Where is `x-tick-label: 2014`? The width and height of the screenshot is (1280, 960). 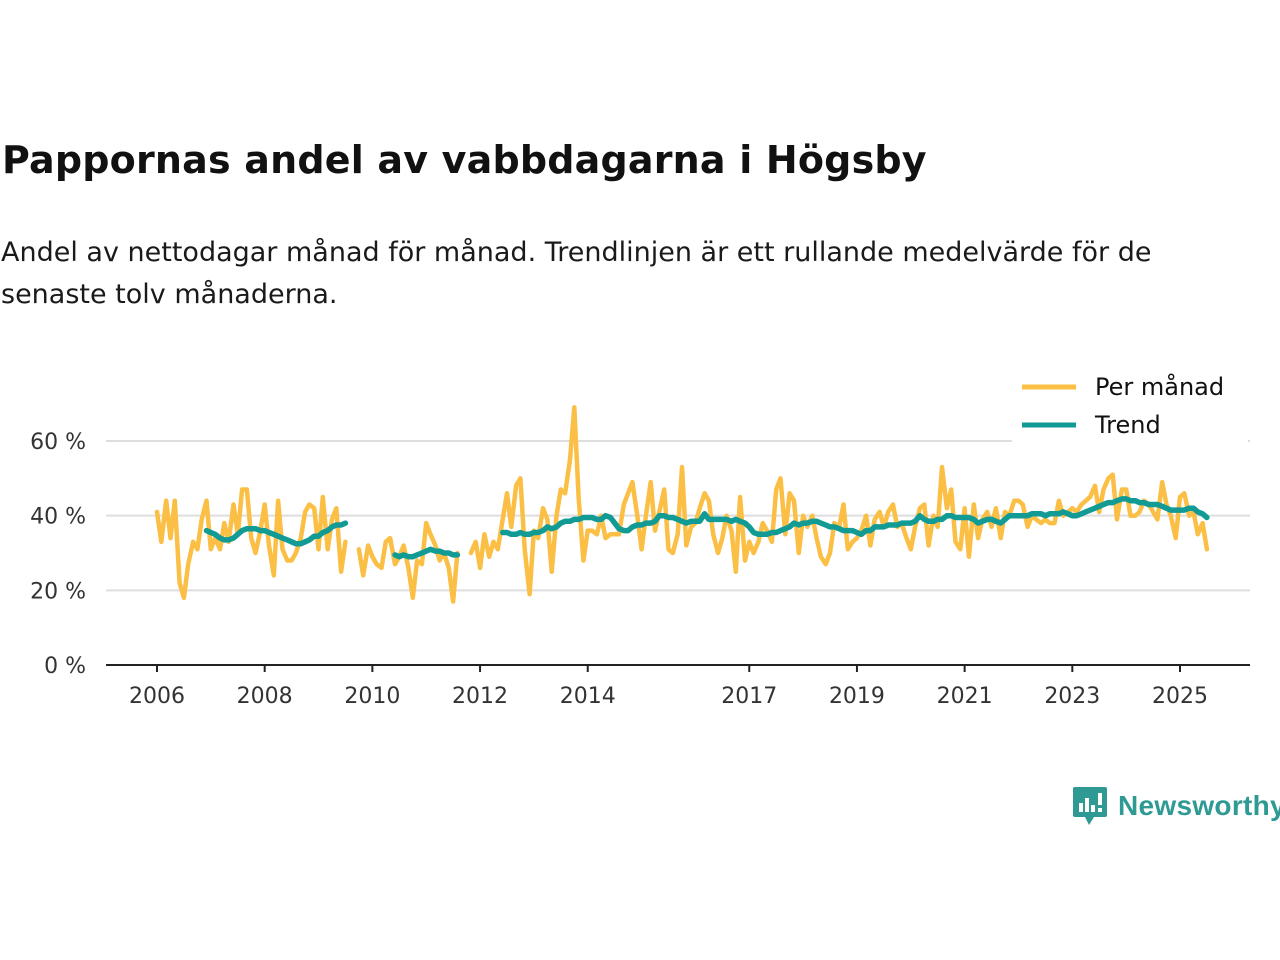
x-tick-label: 2014 is located at coordinates (588, 696).